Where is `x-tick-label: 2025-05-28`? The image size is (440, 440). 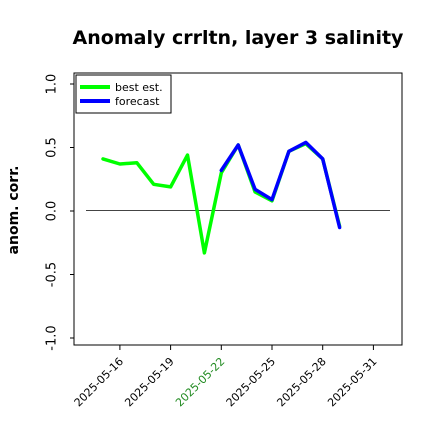 x-tick-label: 2025-05-28 is located at coordinates (301, 382).